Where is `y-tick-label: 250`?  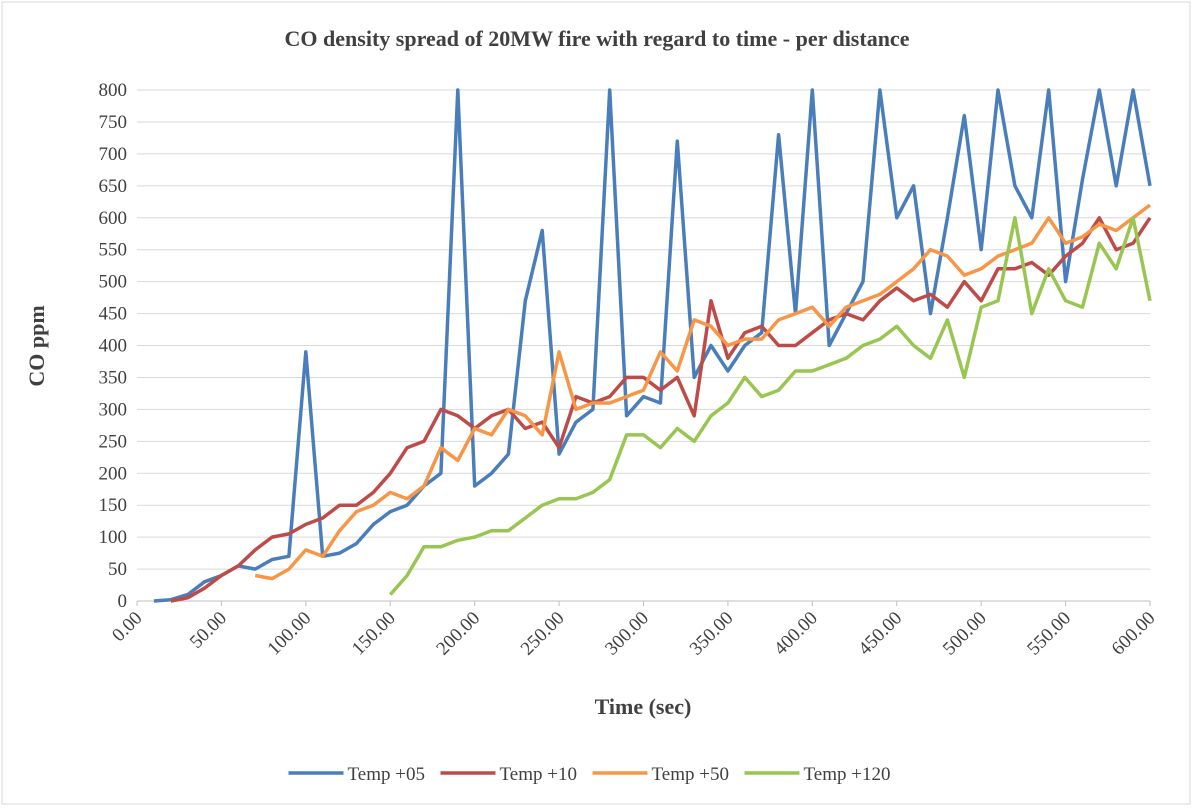
y-tick-label: 250 is located at coordinates (113, 441).